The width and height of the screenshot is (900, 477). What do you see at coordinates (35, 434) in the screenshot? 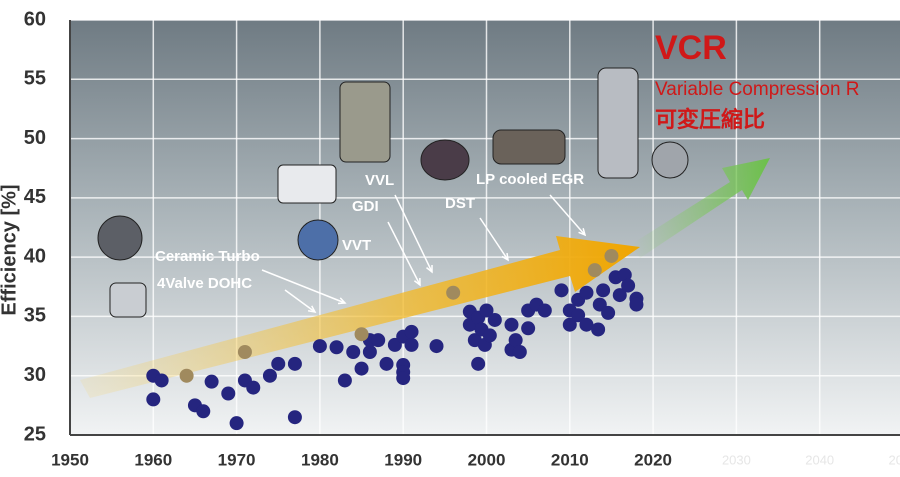
I see `y-tick-label: 25` at bounding box center [35, 434].